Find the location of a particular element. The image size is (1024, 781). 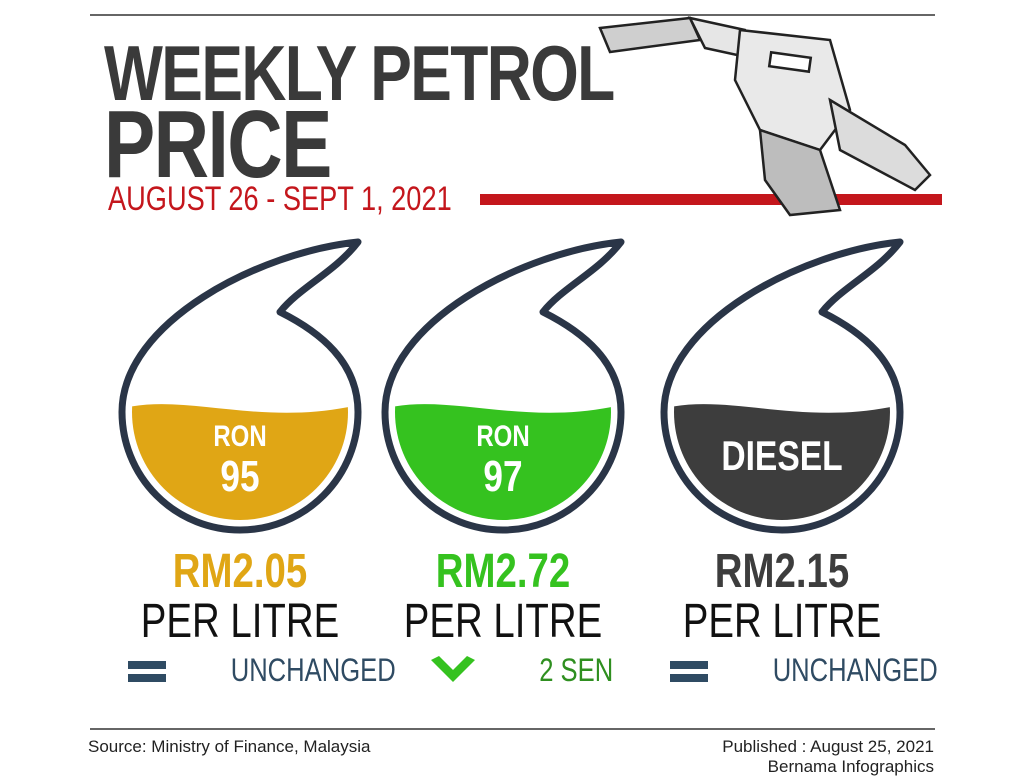

title-line1: WEEKLY PETROL is located at coordinates (359, 73).